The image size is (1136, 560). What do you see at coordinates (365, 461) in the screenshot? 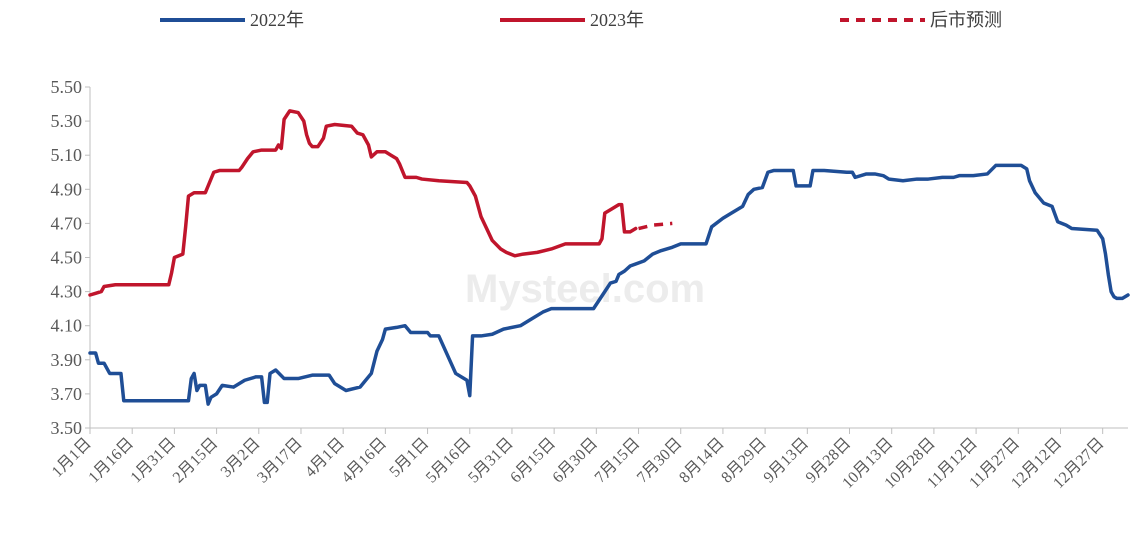
I see `x-tick-label: 4月16日` at bounding box center [365, 461].